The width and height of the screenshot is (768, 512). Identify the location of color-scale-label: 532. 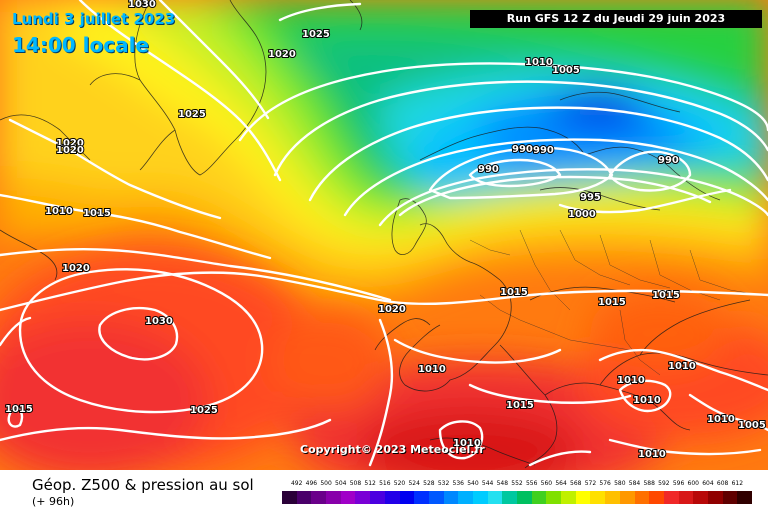
(443, 483).